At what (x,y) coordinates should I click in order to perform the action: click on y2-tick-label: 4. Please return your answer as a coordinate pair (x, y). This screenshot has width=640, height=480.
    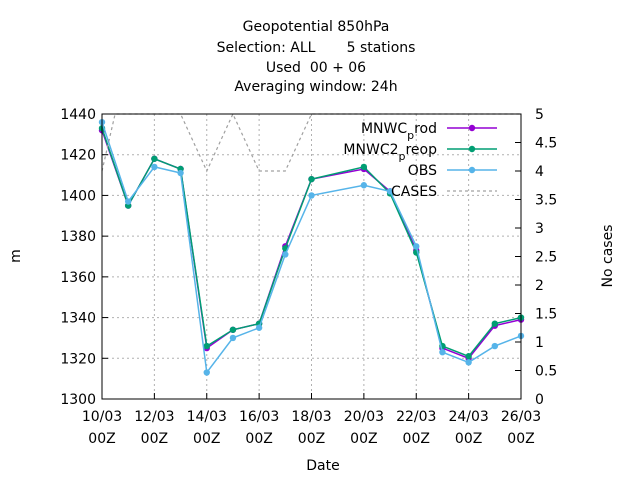
    Looking at the image, I should click on (539, 172).